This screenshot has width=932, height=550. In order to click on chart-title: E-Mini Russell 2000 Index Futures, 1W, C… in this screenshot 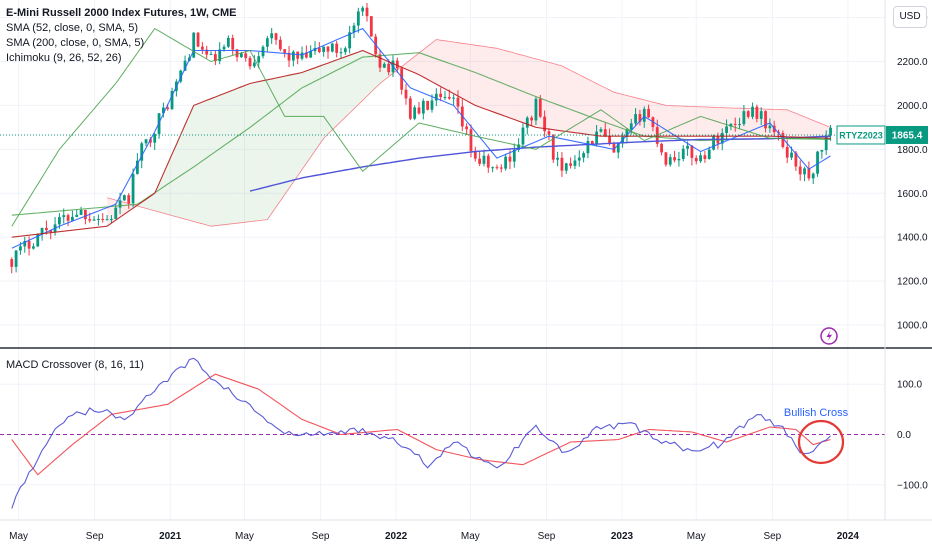, I will do `click(121, 13)`.